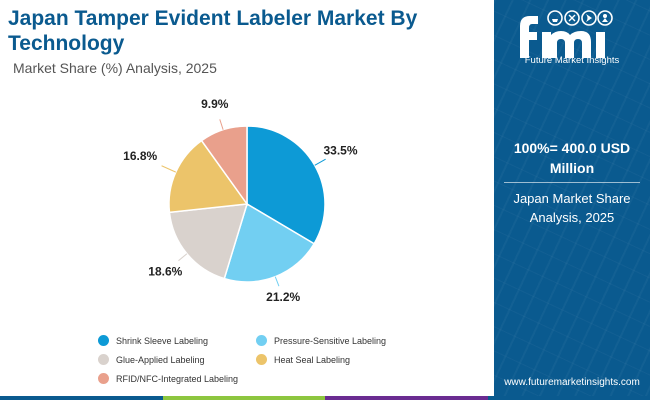 The image size is (650, 400). I want to click on legend-label: Heat Seal Labeling, so click(312, 359).